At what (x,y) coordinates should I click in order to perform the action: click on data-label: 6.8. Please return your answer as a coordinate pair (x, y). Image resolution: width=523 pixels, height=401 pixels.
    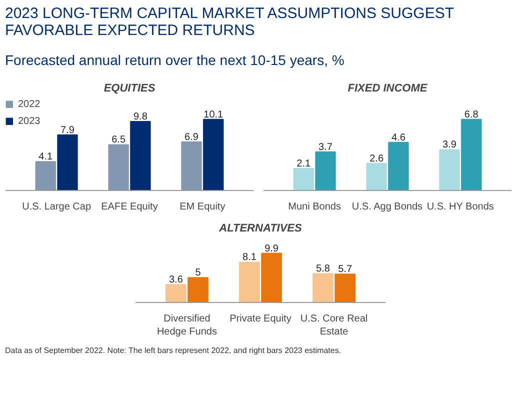
    Looking at the image, I should click on (471, 114).